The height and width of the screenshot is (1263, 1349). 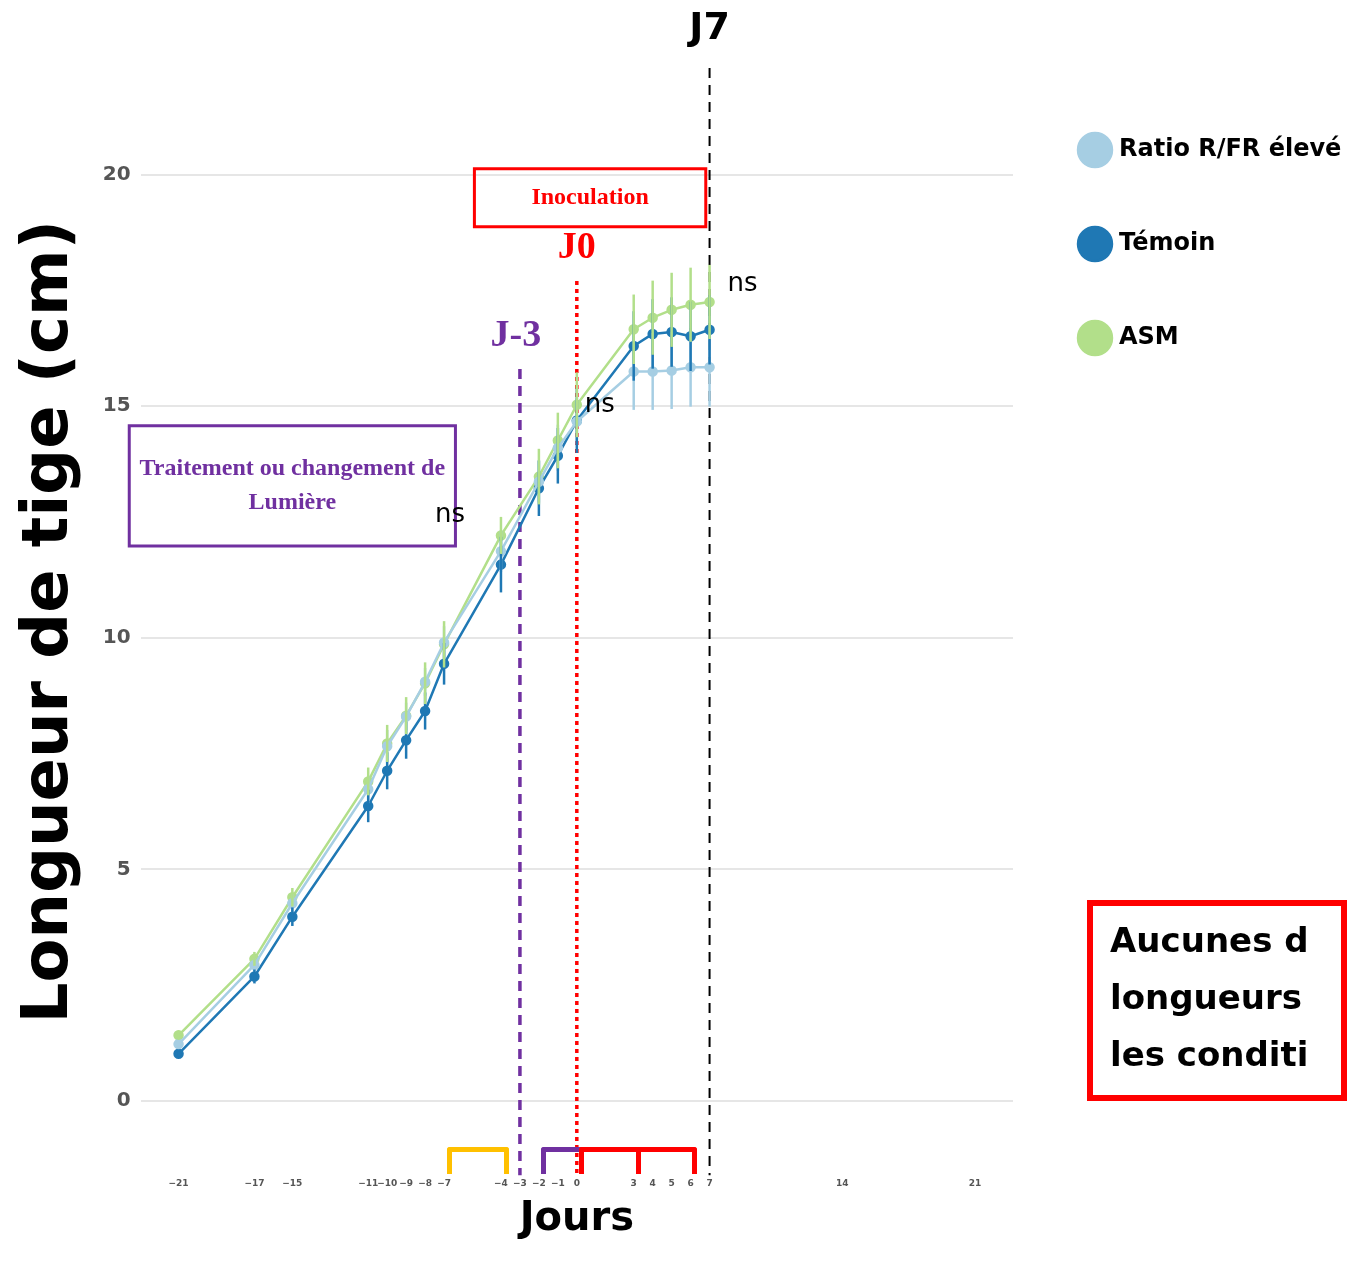 I want to click on x-tick-label: −10, so click(x=387, y=1182).